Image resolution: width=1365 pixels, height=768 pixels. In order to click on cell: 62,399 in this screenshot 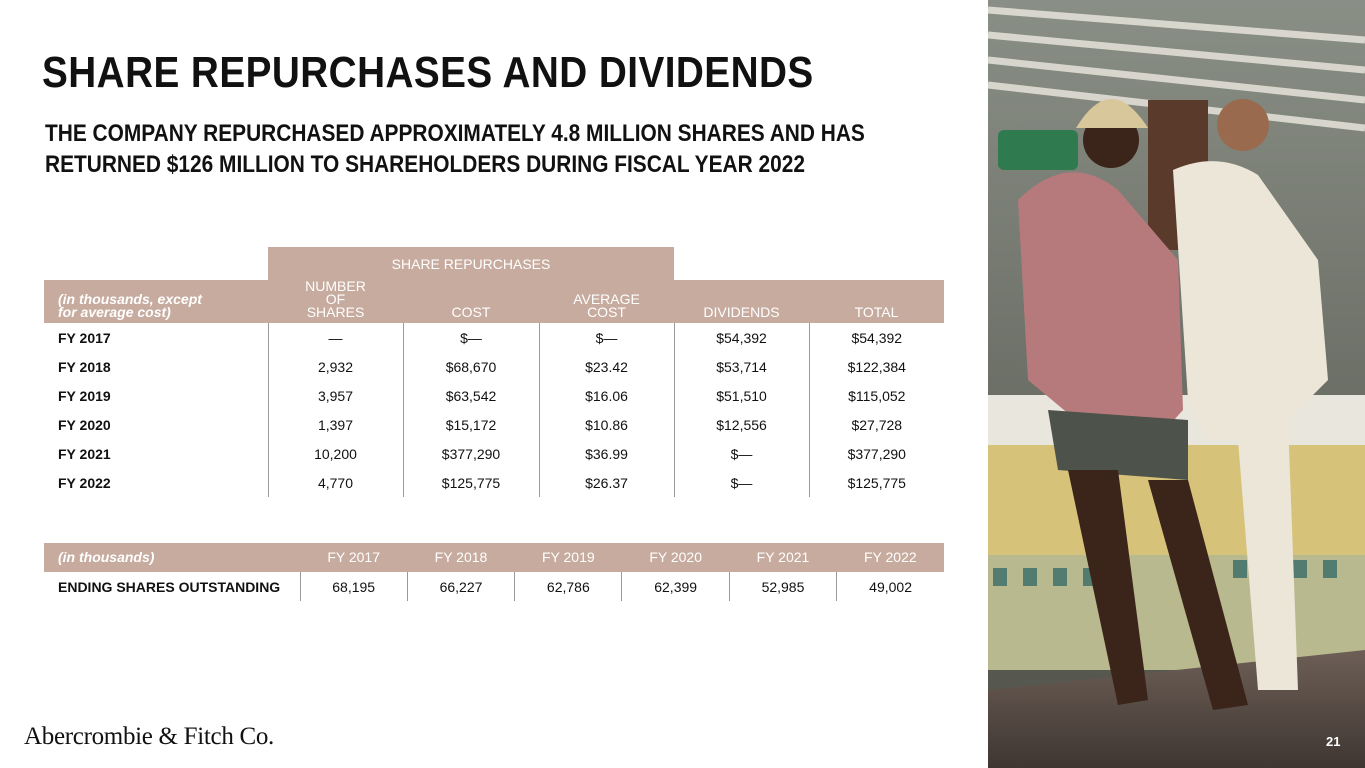, I will do `click(675, 586)`.